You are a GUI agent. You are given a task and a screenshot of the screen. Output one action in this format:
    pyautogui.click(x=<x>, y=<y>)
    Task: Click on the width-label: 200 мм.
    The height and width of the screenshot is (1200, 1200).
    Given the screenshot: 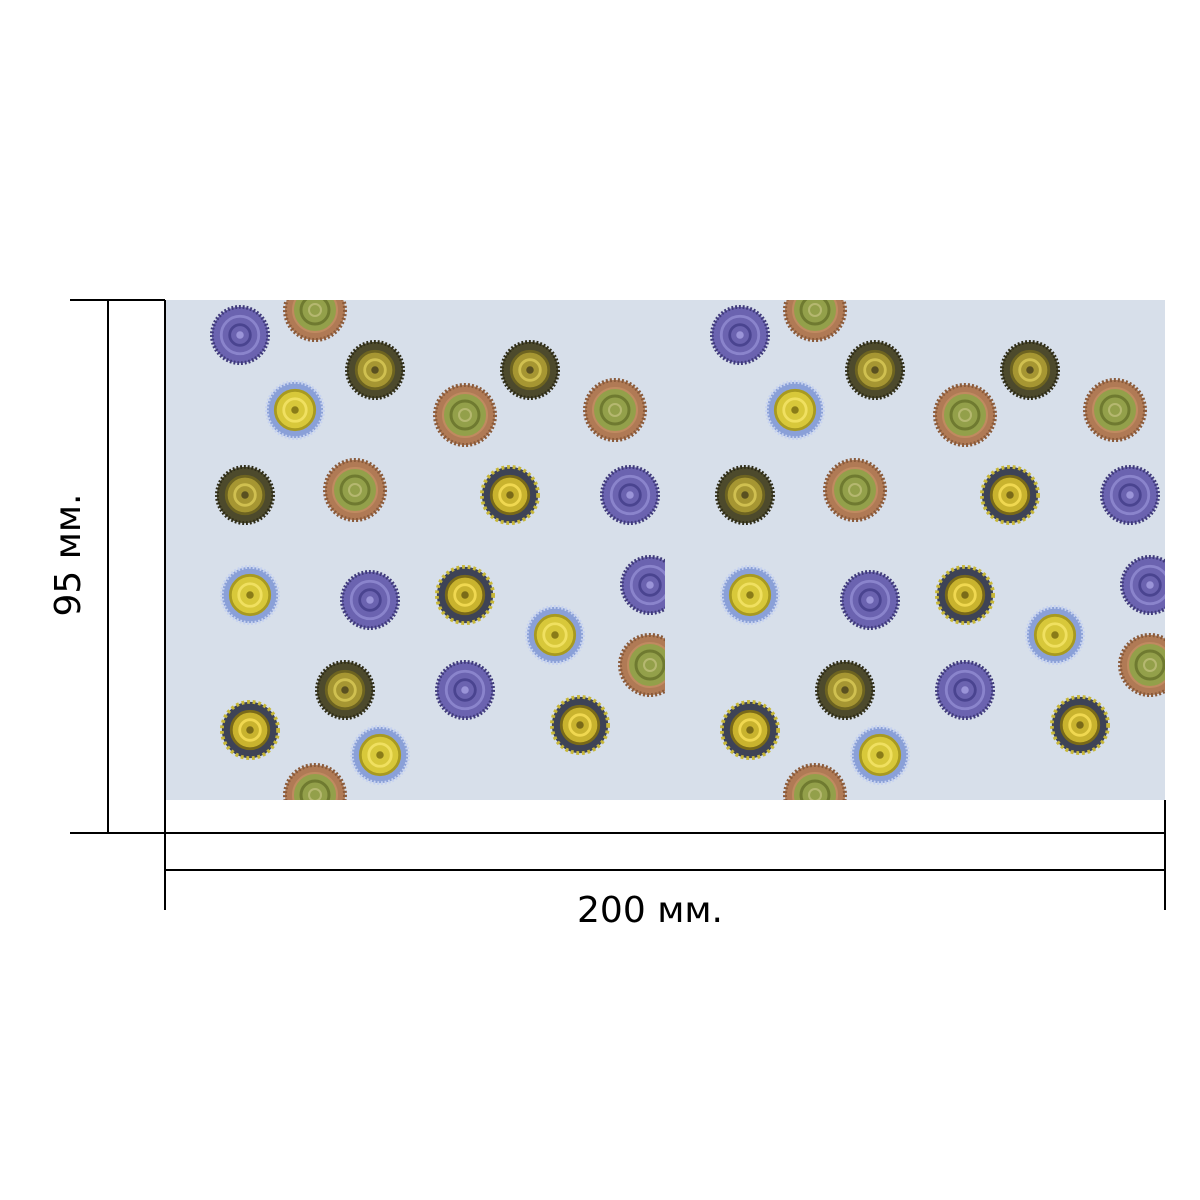 What is the action you would take?
    pyautogui.click(x=650, y=910)
    